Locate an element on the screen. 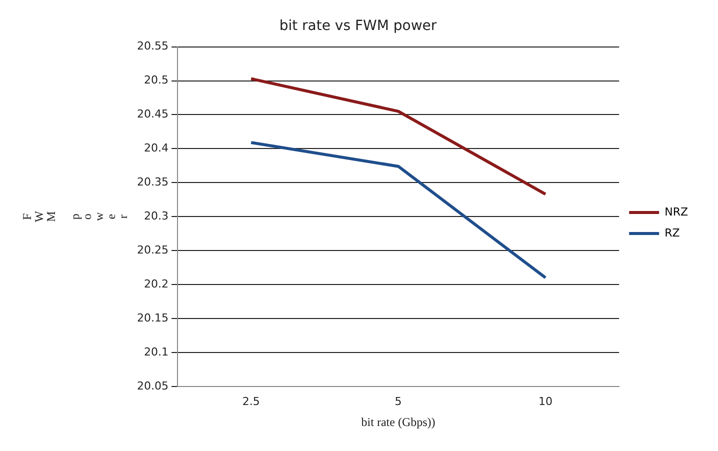  y-tick-label: 20.35 is located at coordinates (152, 182).